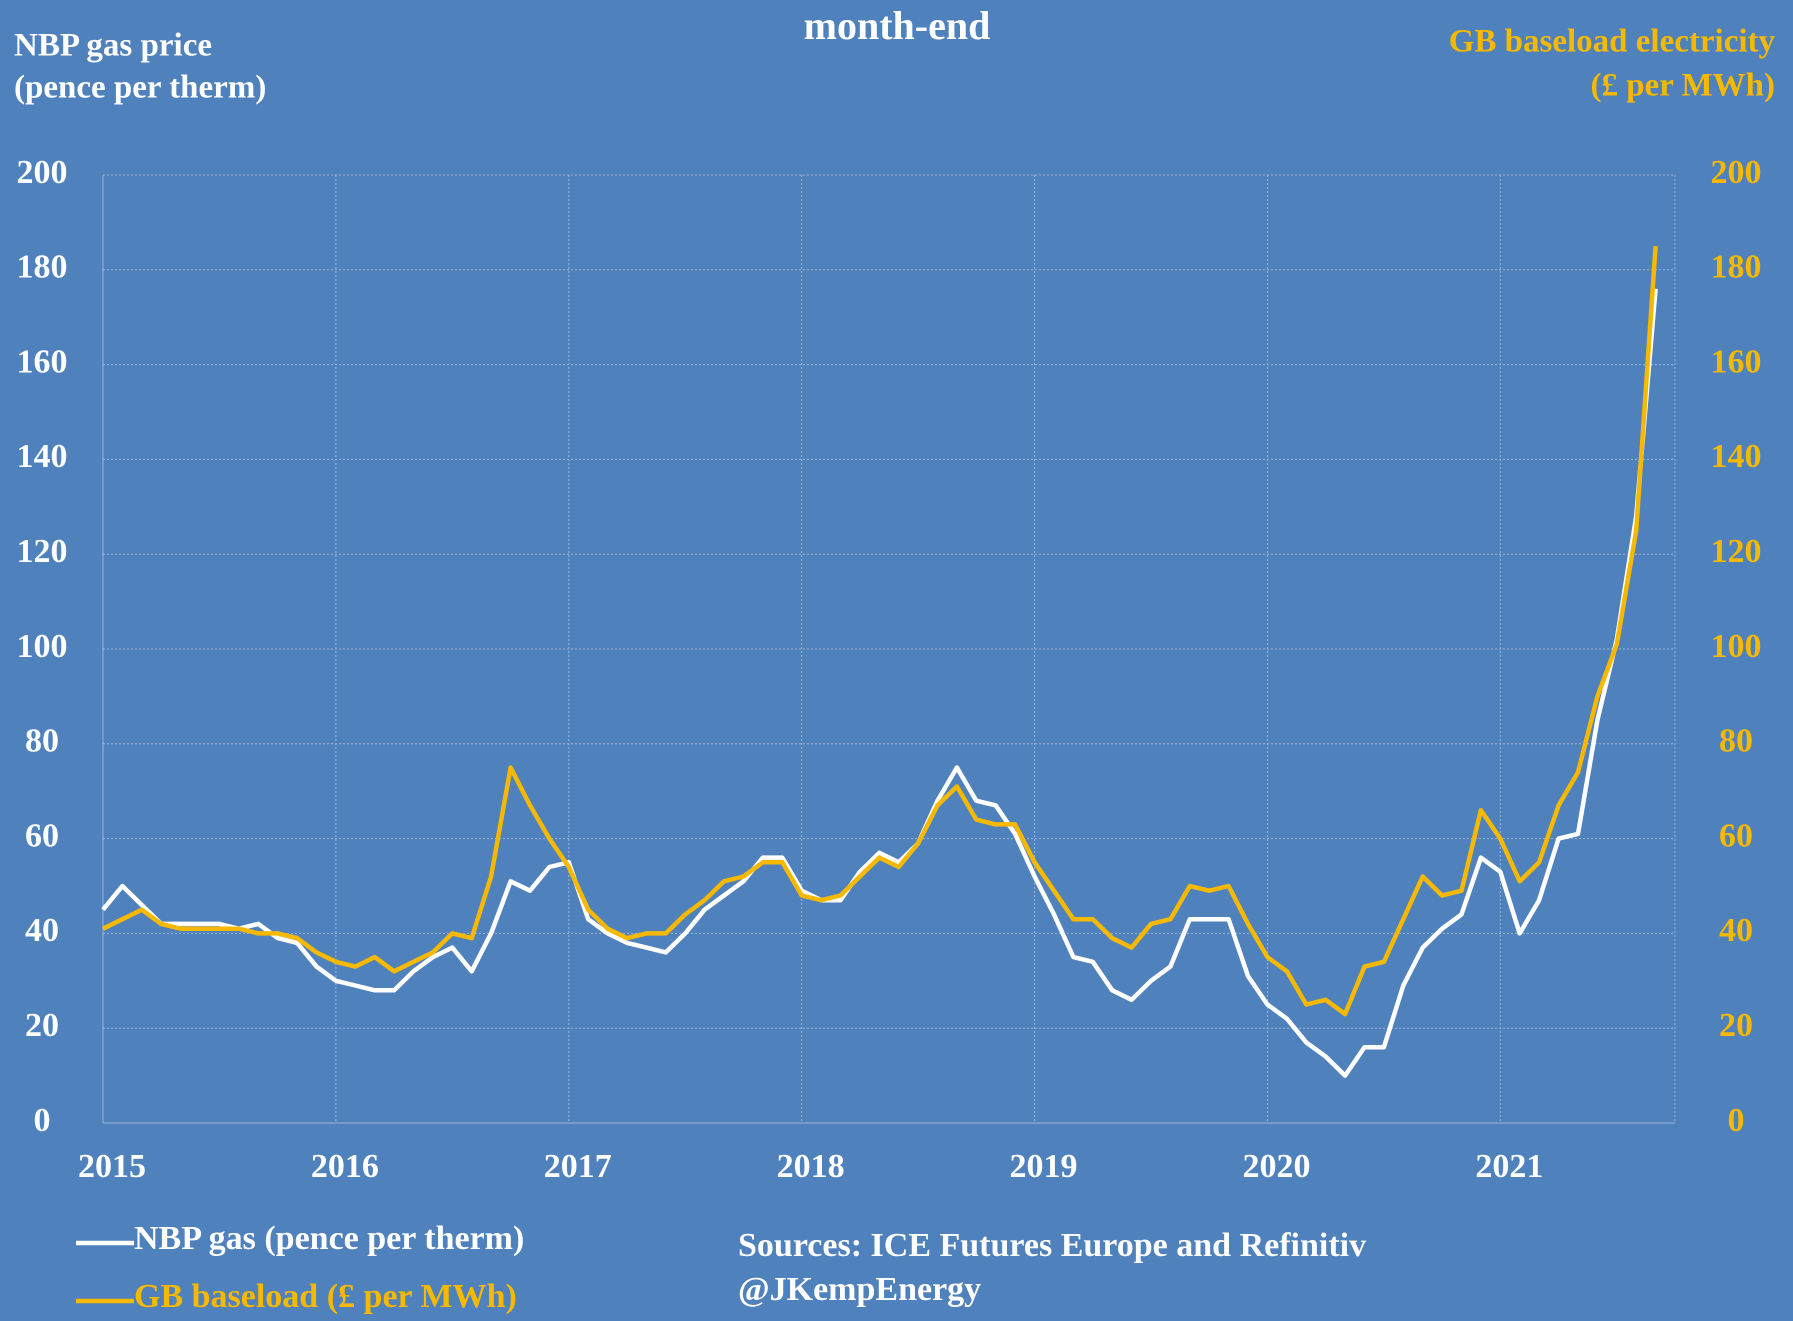  Describe the element at coordinates (1736, 646) in the screenshot. I see `y2-tick-label: 100` at that location.